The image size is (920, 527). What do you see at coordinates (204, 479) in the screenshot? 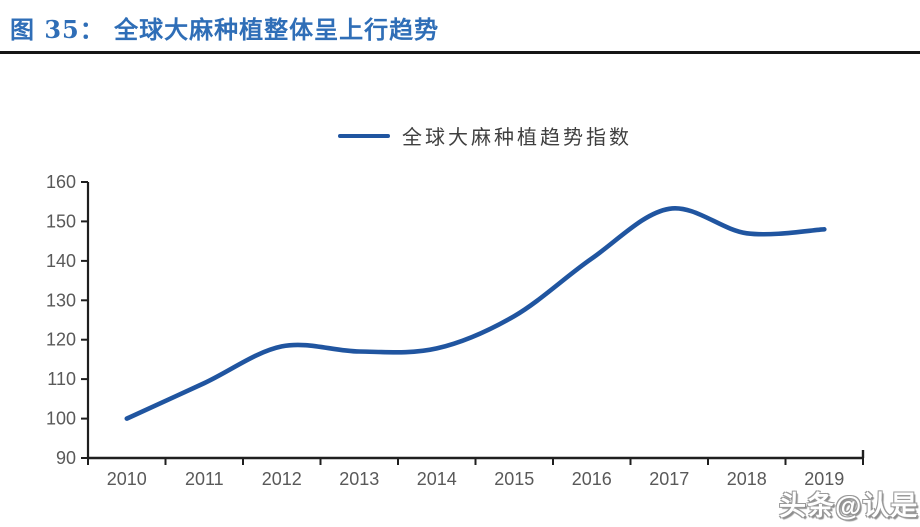
I see `x-axis-tick-label: 2011` at bounding box center [204, 479].